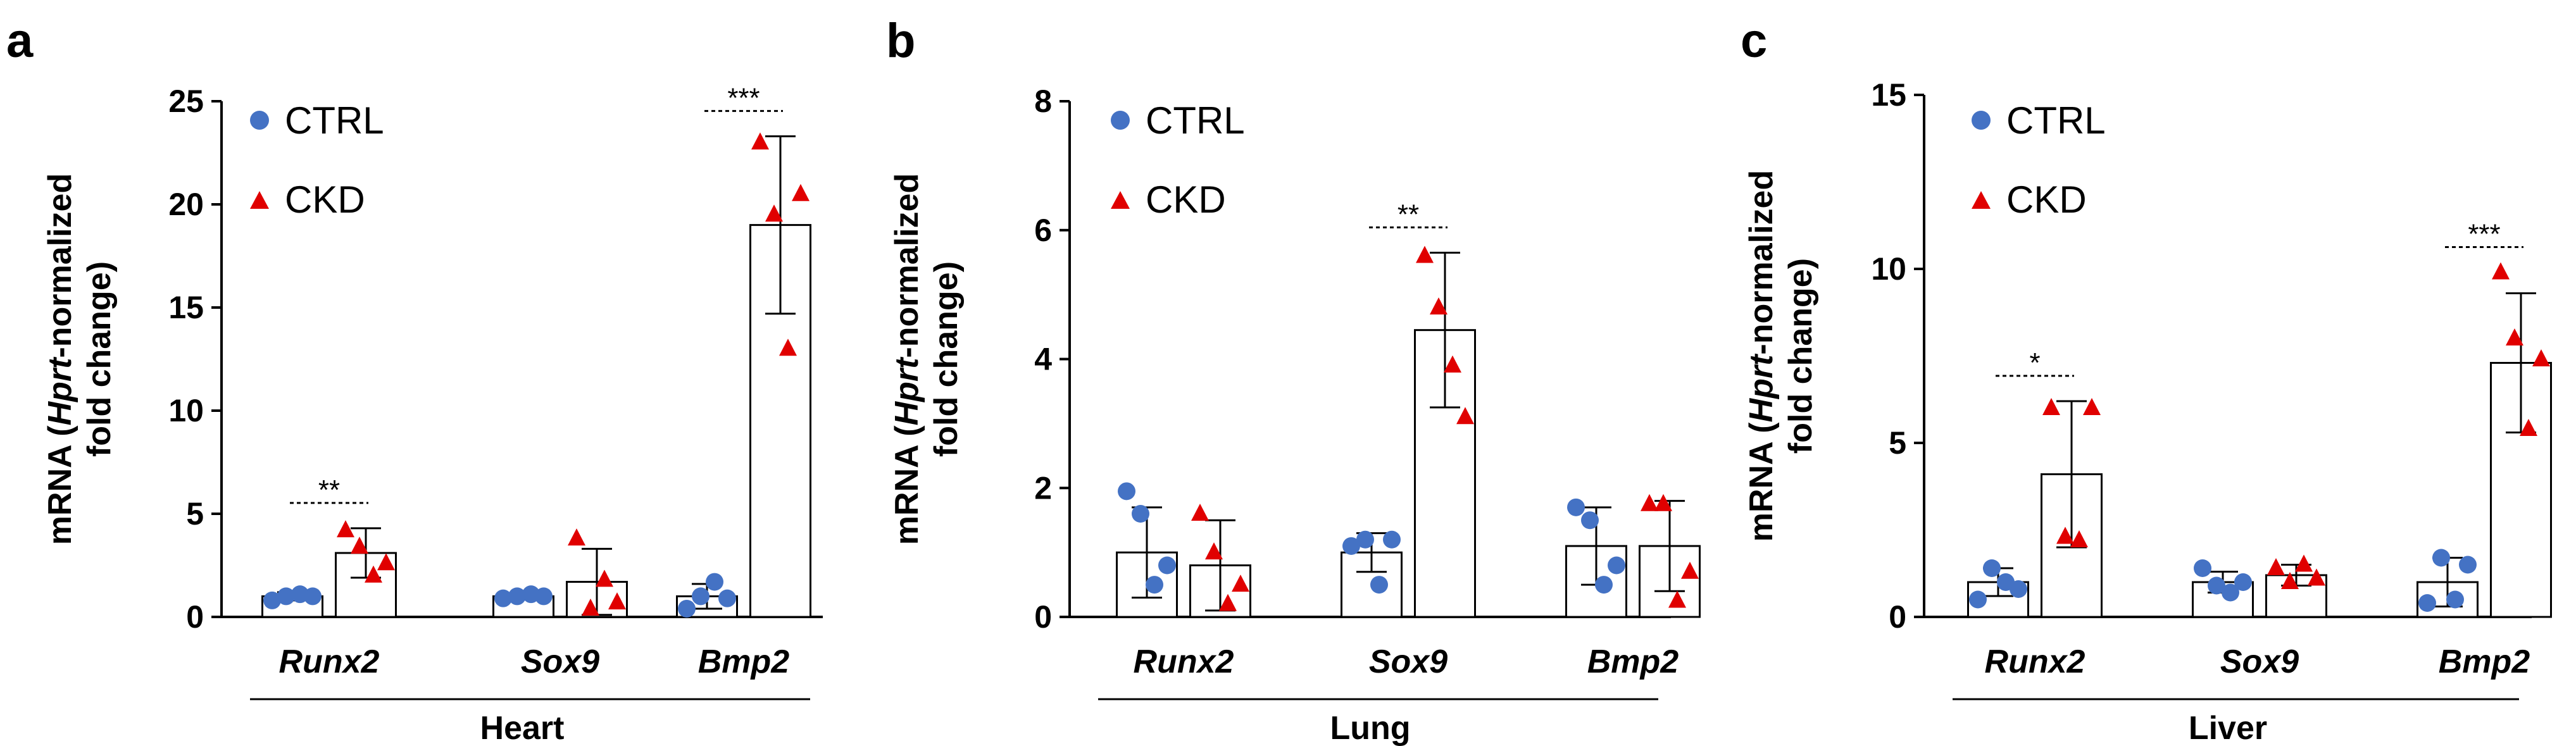 The height and width of the screenshot is (746, 2576). I want to click on significance-label: **, so click(329, 490).